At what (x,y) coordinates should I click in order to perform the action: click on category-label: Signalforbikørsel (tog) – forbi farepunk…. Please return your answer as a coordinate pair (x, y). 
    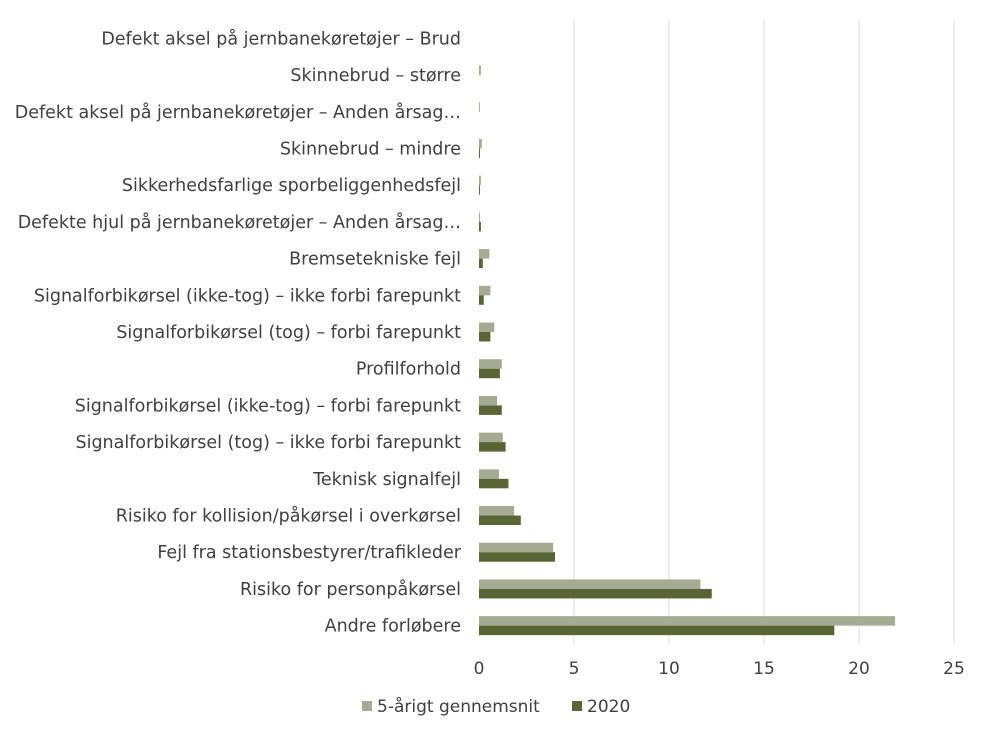
    Looking at the image, I should click on (288, 333).